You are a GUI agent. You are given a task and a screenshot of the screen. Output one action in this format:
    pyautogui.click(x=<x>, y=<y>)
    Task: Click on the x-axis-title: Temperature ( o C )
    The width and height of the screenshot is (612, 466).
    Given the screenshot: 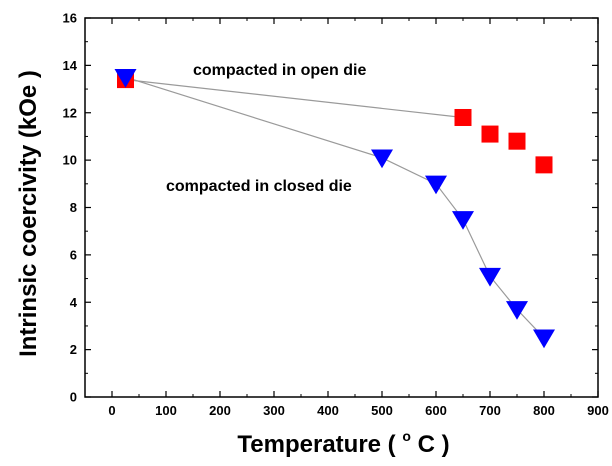 What is the action you would take?
    pyautogui.click(x=343, y=439)
    